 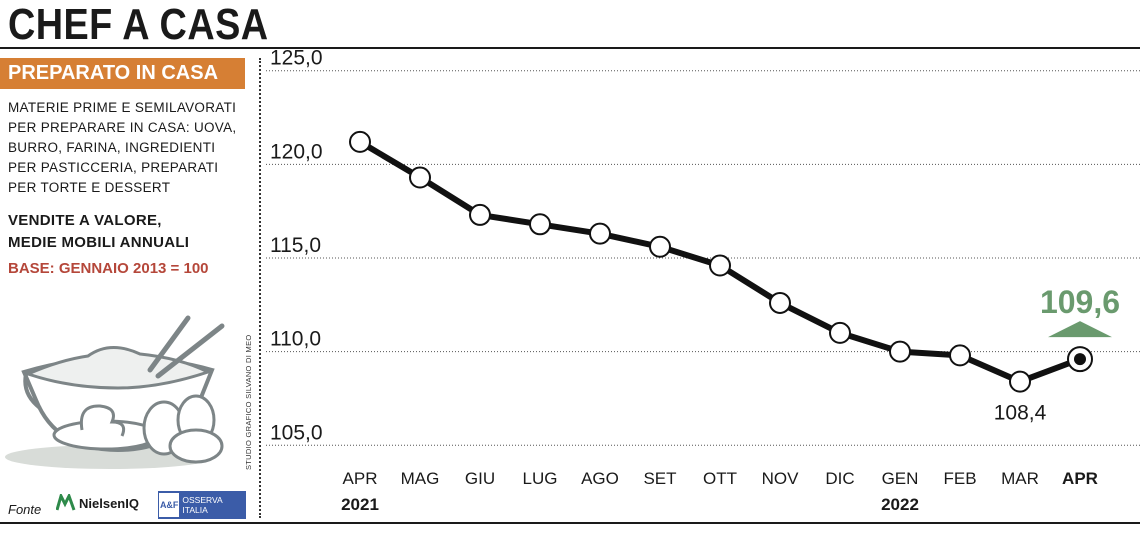 I want to click on x-tick-label: LUG, so click(x=540, y=478).